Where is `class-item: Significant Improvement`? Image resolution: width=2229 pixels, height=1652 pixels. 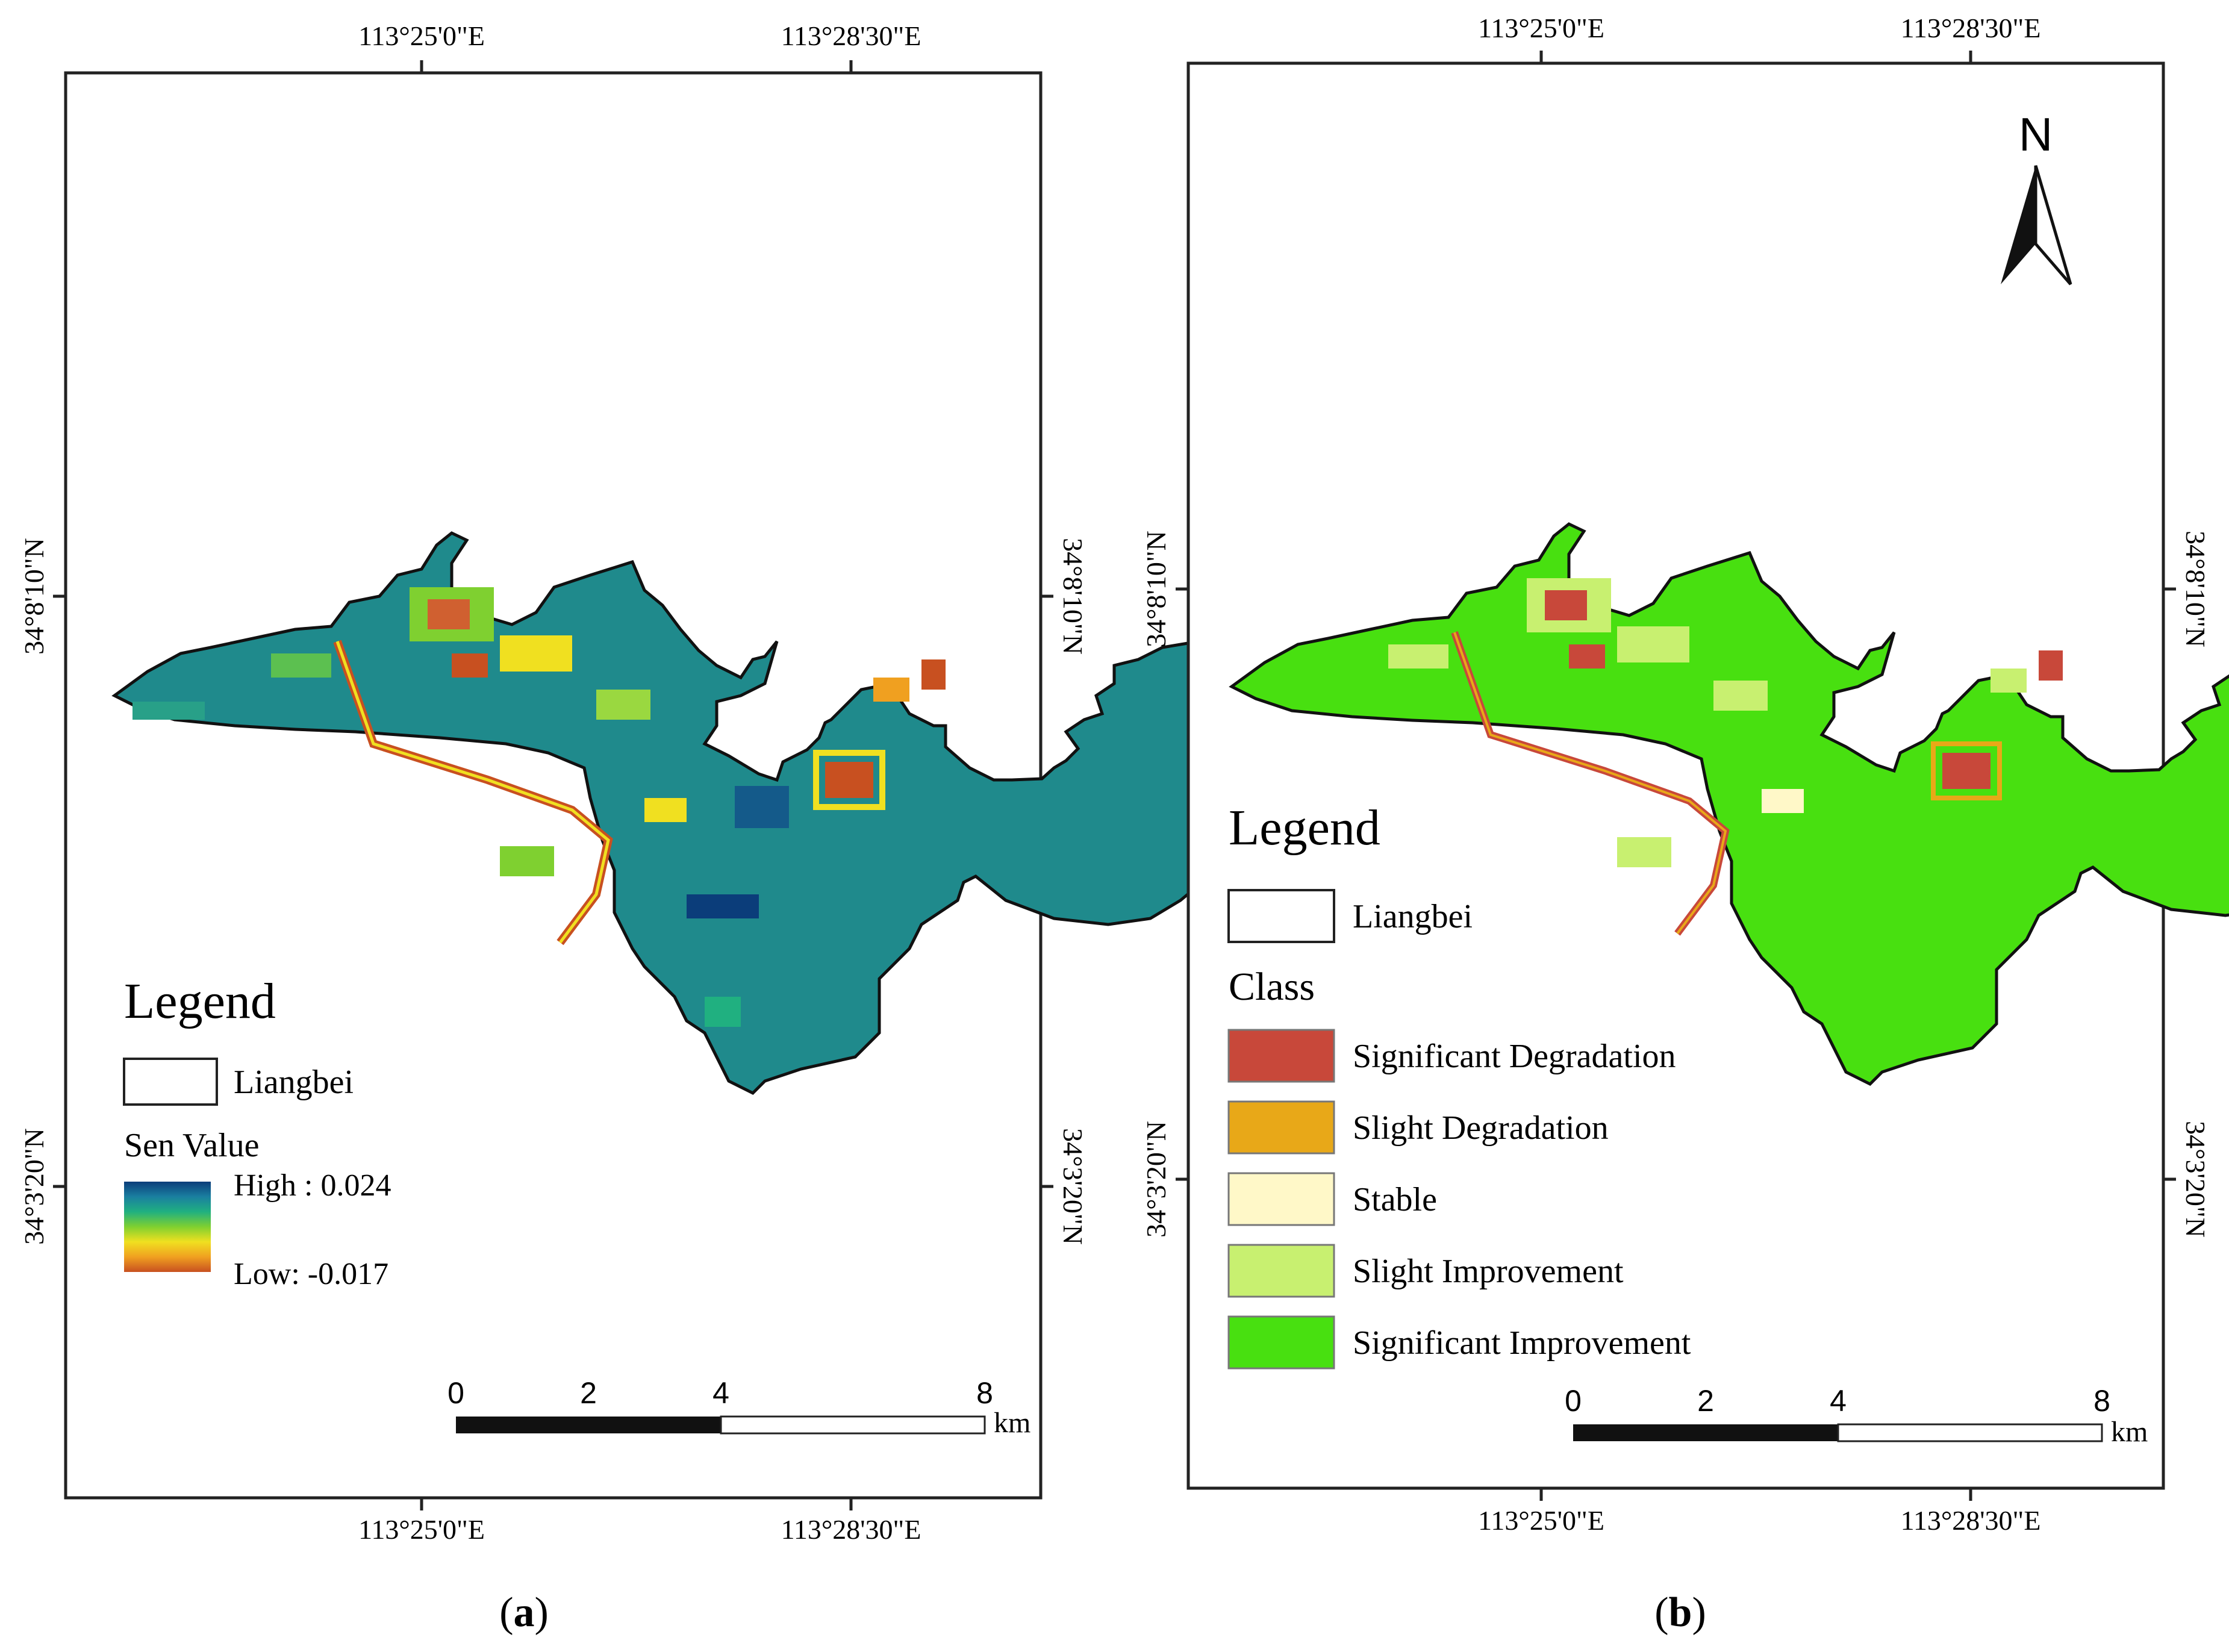
class-item: Significant Improvement is located at coordinates (1459, 1342).